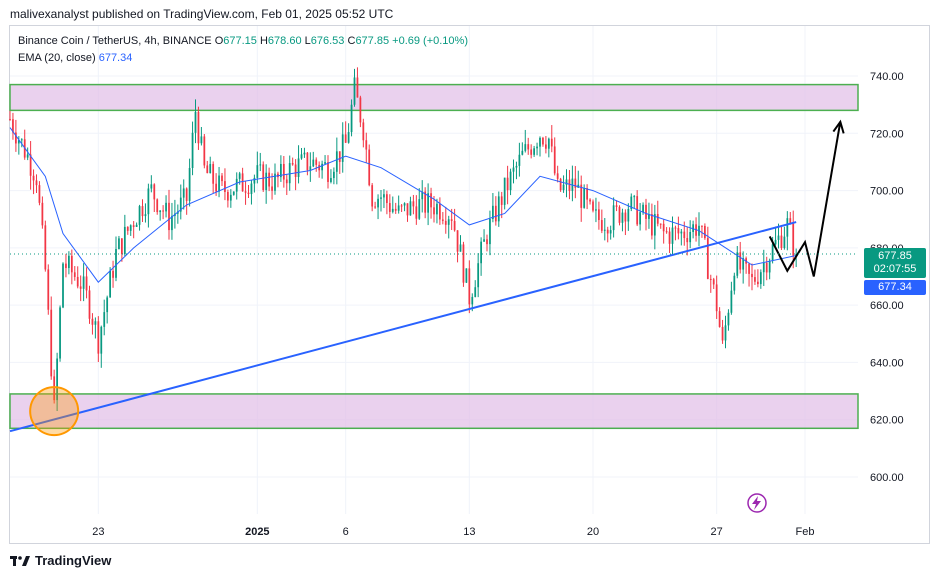 The height and width of the screenshot is (579, 939). I want to click on footer-brand: TradingView, so click(60, 560).